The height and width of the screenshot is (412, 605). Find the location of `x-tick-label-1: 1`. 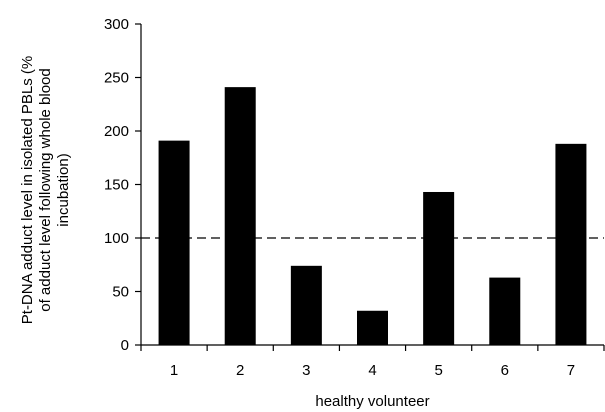

x-tick-label-1: 1 is located at coordinates (174, 370).